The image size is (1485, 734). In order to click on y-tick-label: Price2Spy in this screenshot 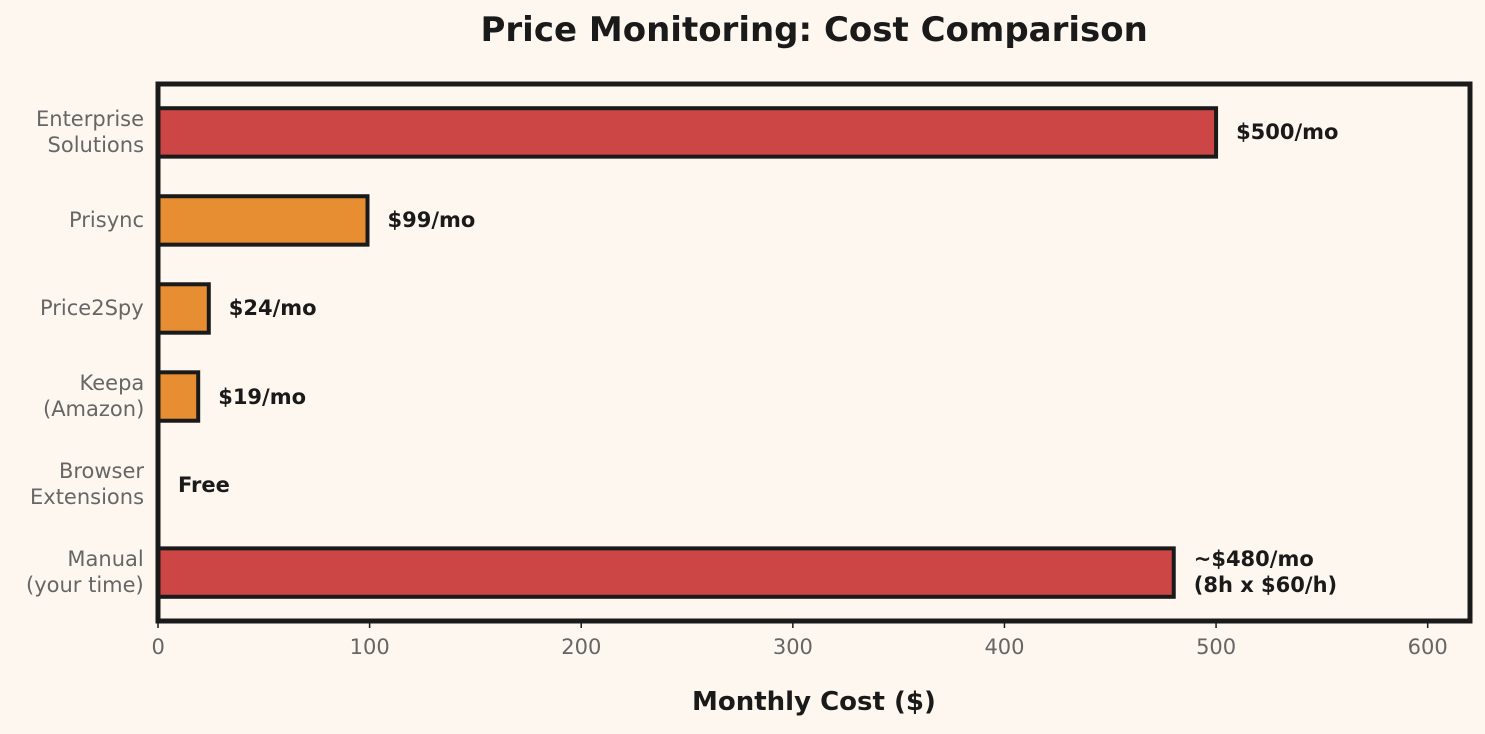, I will do `click(92, 308)`.